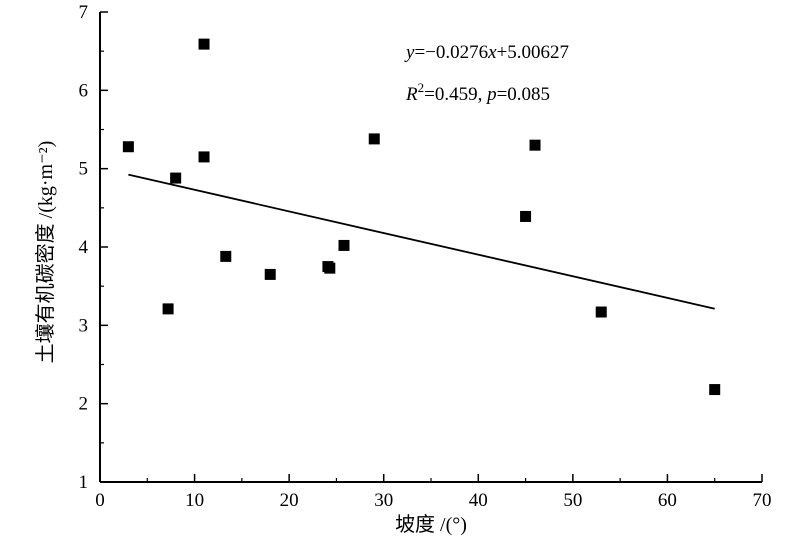  Describe the element at coordinates (84, 169) in the screenshot. I see `y-tick-label: 5` at that location.